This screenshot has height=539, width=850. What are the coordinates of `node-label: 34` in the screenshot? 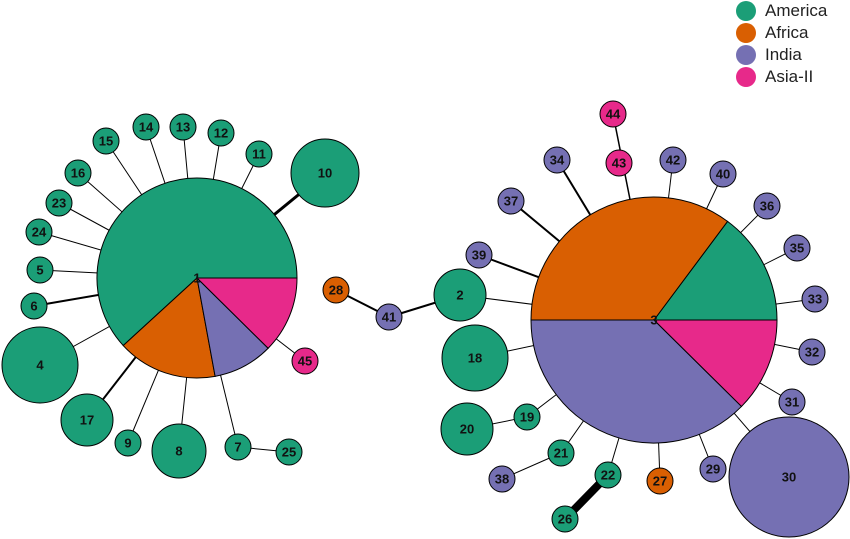 It's located at (557, 160).